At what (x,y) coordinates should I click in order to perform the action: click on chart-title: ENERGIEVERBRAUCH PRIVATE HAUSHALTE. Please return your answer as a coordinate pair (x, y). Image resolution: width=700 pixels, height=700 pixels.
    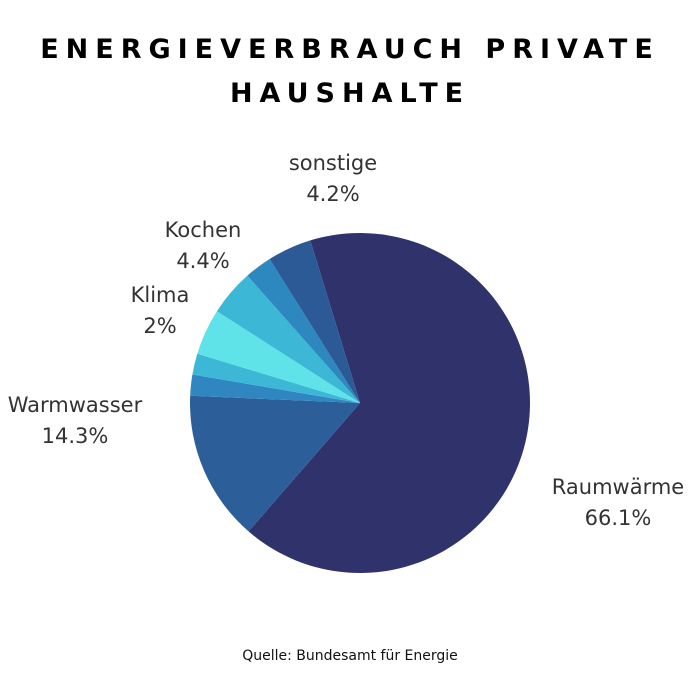
    Looking at the image, I should click on (350, 72).